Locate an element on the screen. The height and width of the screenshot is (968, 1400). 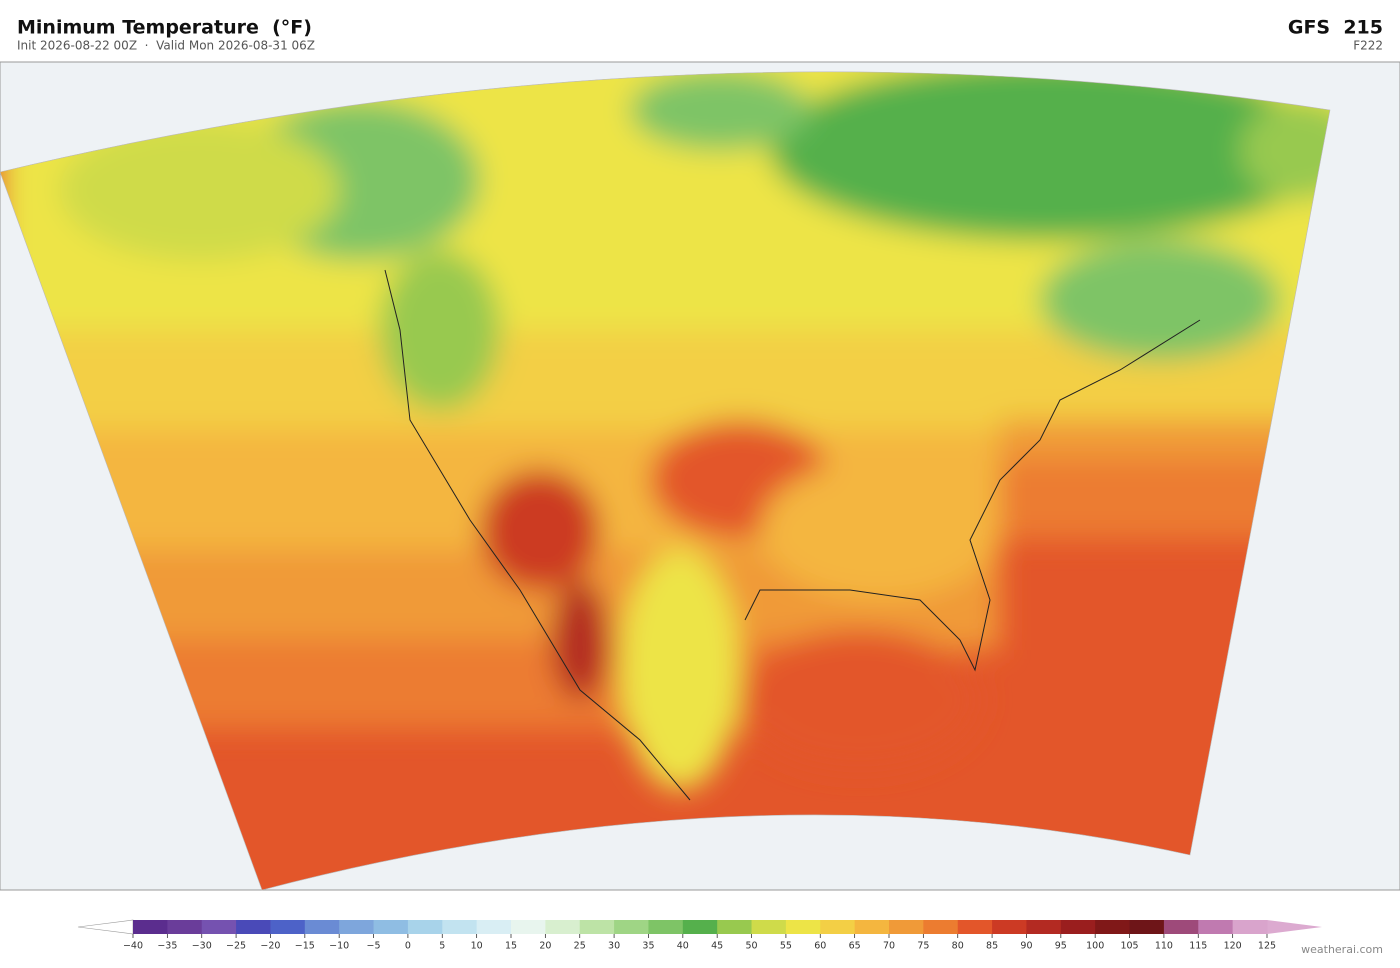
colorbar-tick-label: 35 is located at coordinates (648, 946).